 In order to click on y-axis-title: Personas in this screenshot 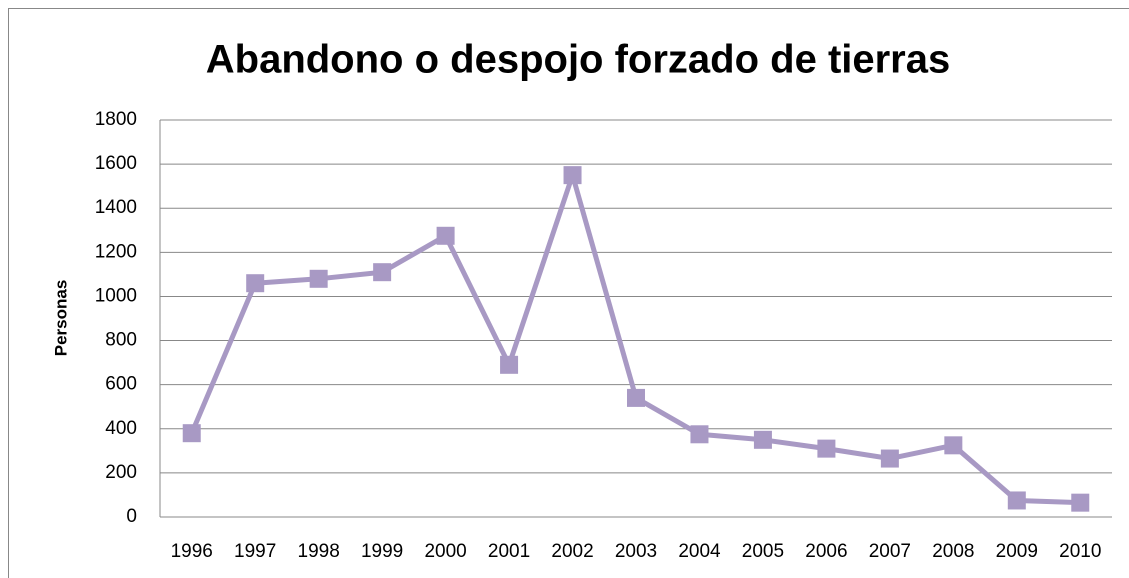, I will do `click(60, 318)`.